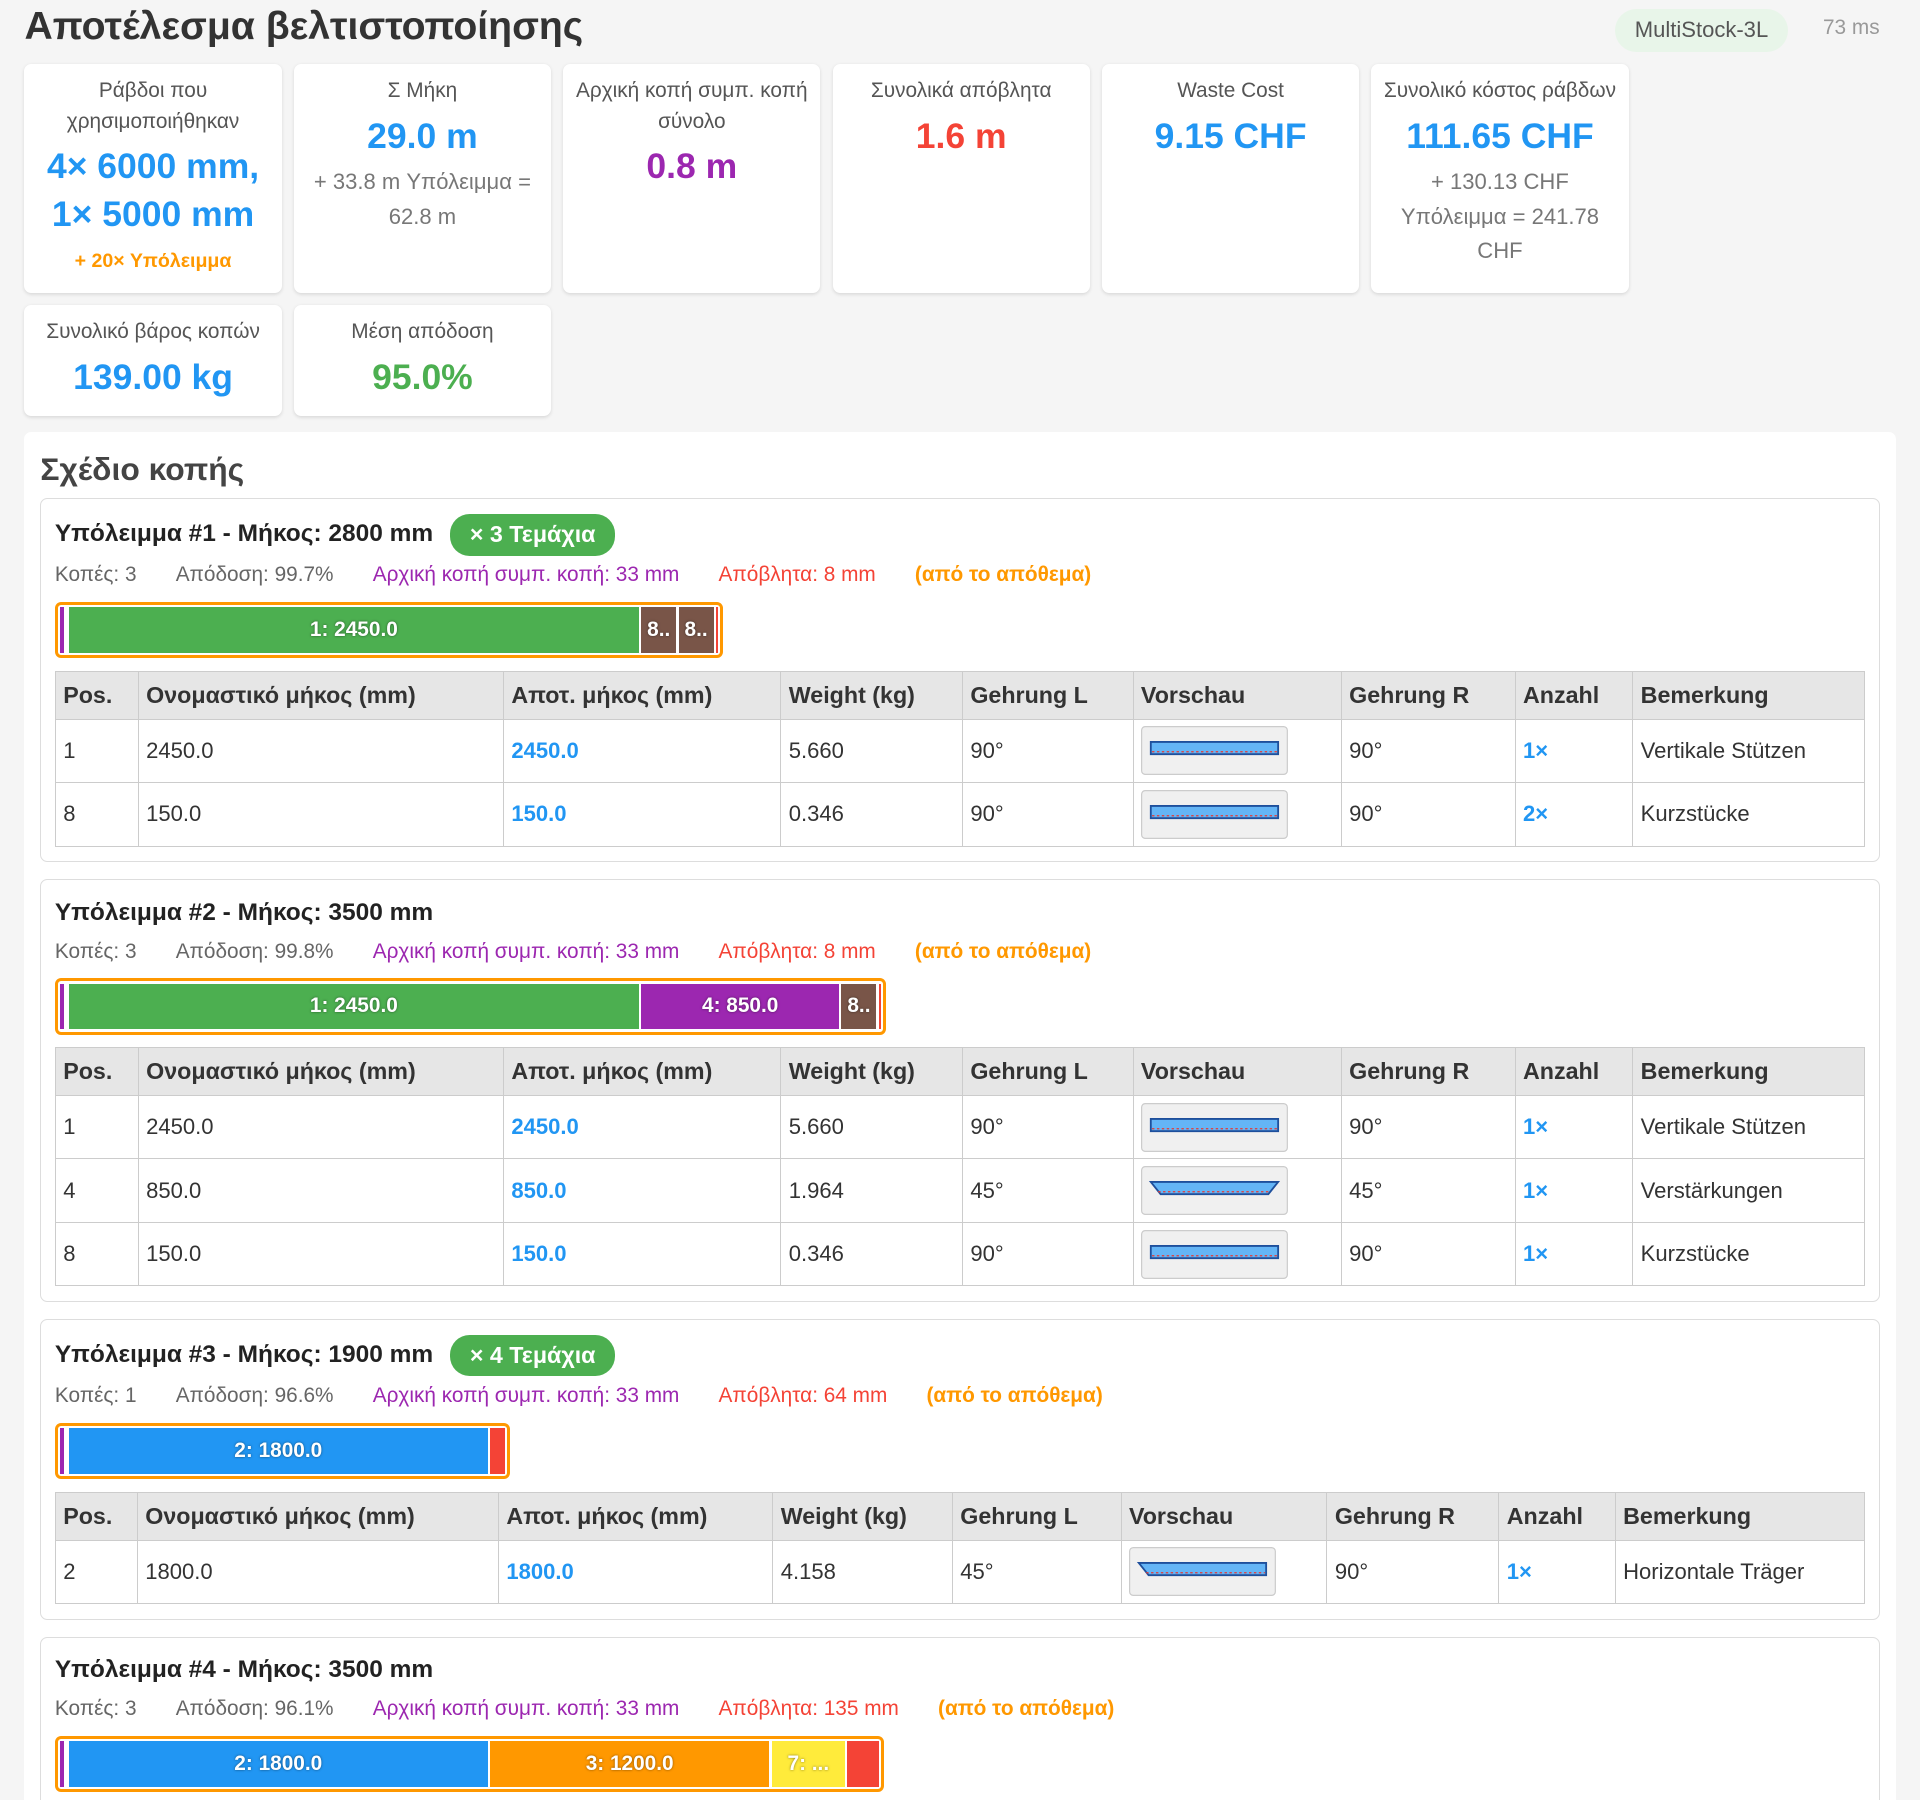 The width and height of the screenshot is (1920, 1800). I want to click on summary-card: Waste Cost 9.15 CHF, so click(1230, 178).